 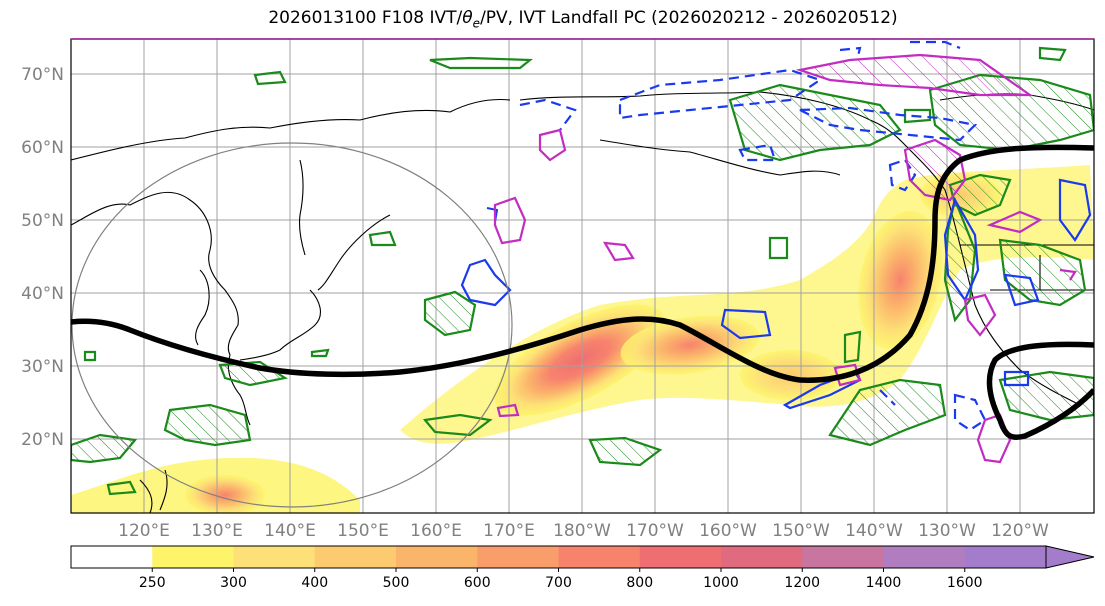 I want to click on colorbar-tick-label: 300, so click(x=233, y=583).